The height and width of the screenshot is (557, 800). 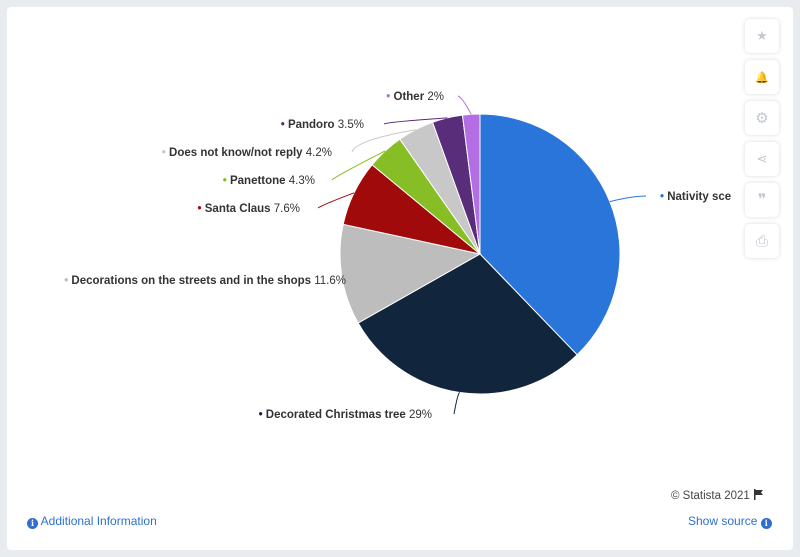 I want to click on slice-label: • Nativity sce, so click(x=695, y=197).